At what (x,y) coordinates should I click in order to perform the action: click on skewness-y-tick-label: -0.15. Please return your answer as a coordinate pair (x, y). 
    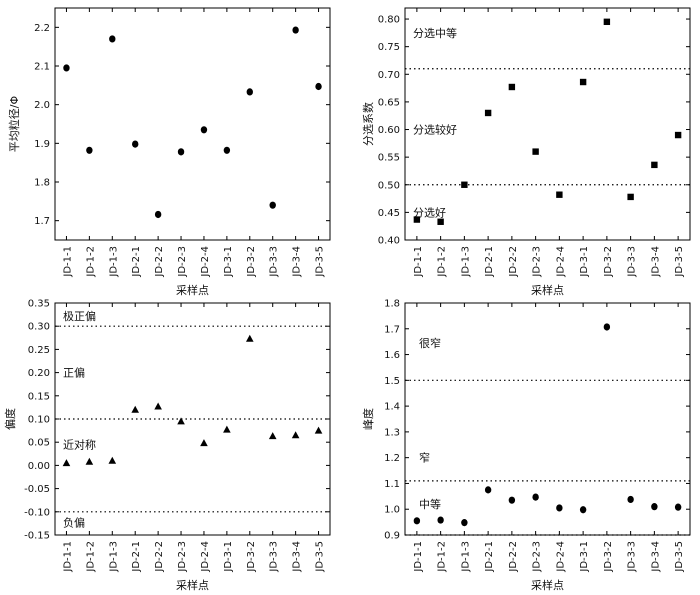
    Looking at the image, I should click on (37, 536).